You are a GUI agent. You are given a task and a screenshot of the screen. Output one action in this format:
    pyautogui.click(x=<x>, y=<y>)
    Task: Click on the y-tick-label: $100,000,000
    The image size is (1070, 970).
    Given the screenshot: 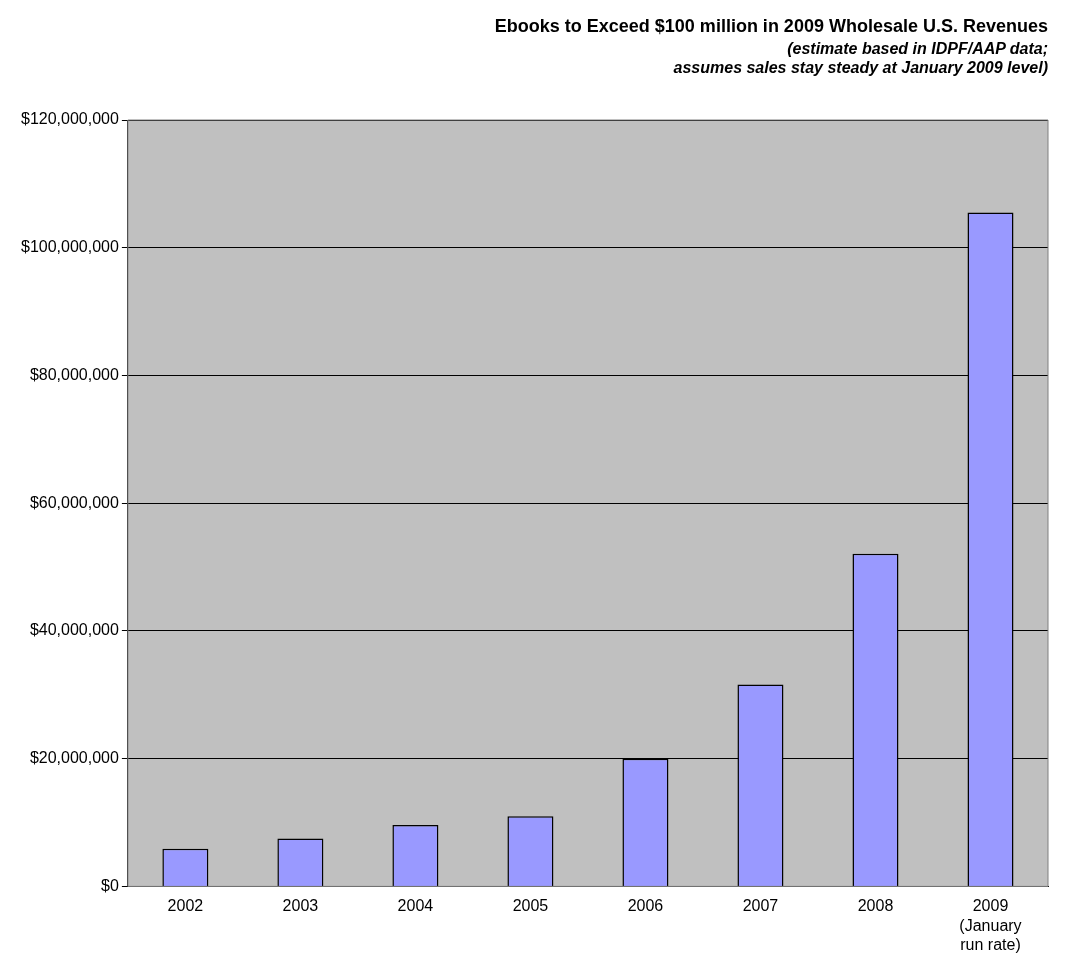 What is the action you would take?
    pyautogui.click(x=70, y=247)
    